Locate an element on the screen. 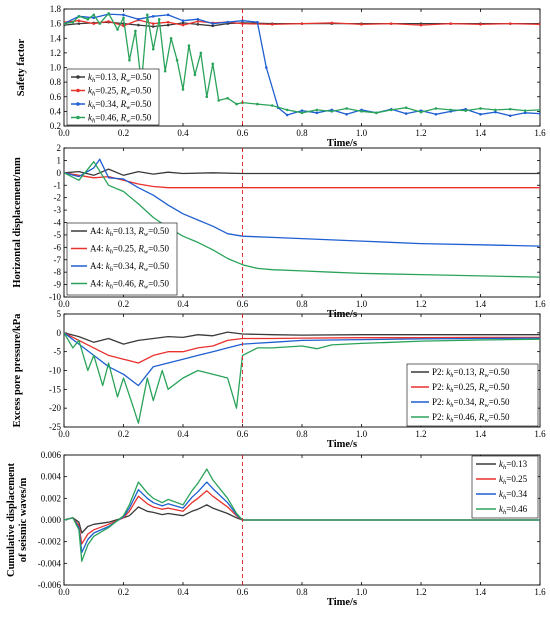  x-tick-label: 0.4 is located at coordinates (183, 133).